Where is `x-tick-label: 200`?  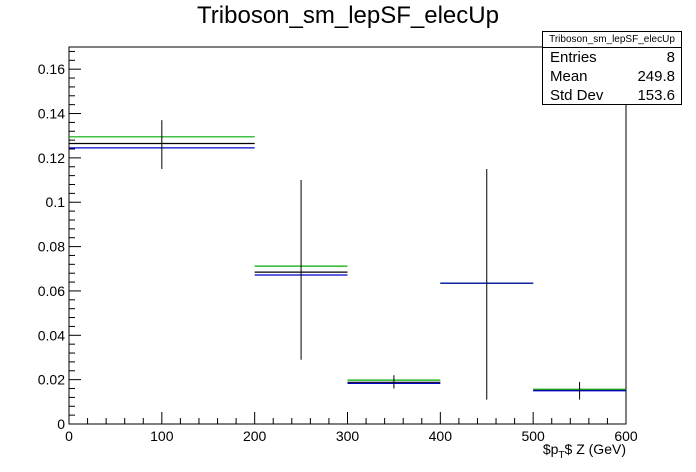 x-tick-label: 200 is located at coordinates (255, 436).